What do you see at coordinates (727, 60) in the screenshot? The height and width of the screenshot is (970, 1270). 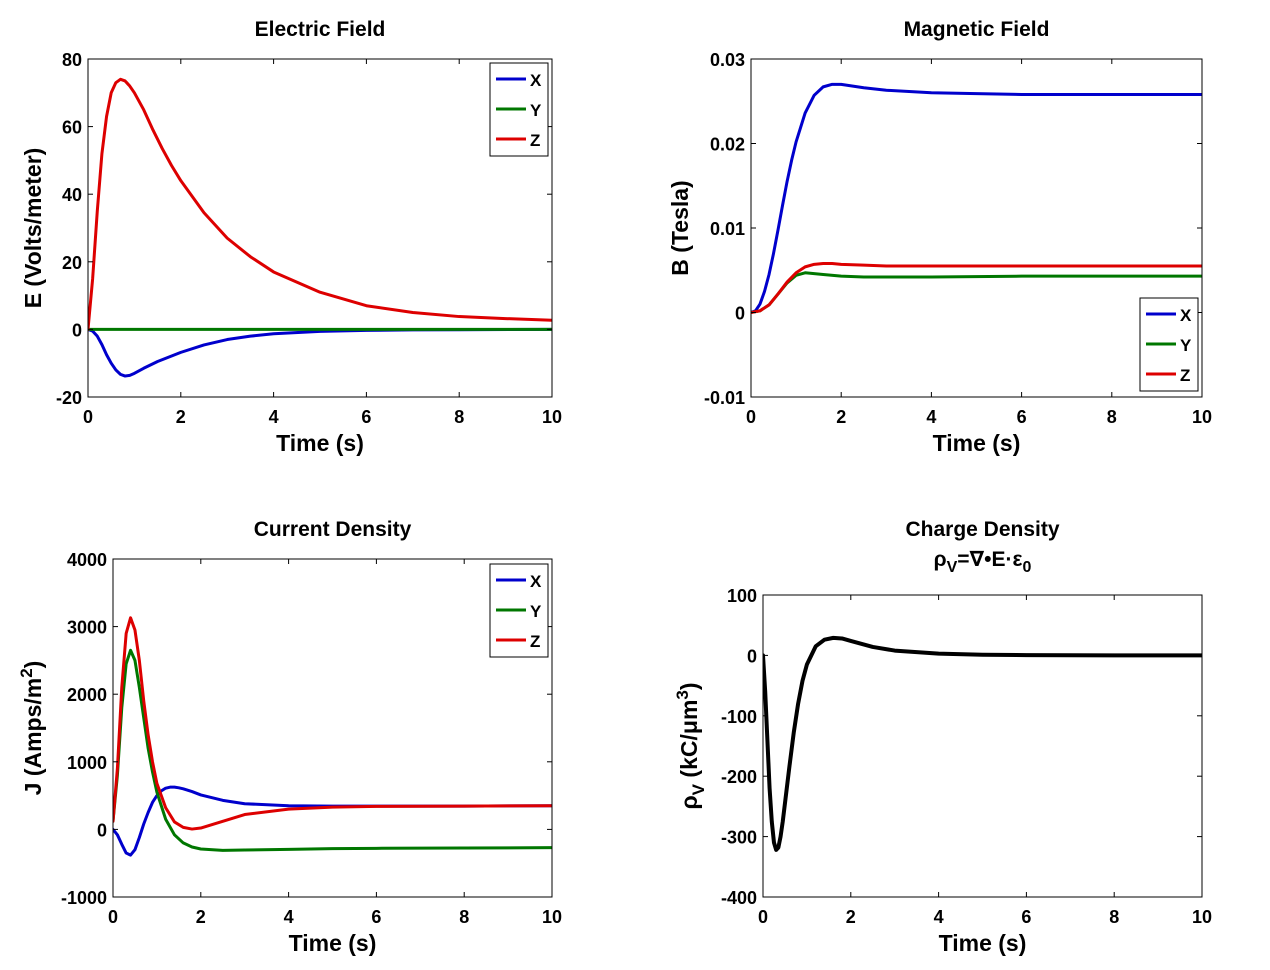 I see `y-tick-label: 0.03` at bounding box center [727, 60].